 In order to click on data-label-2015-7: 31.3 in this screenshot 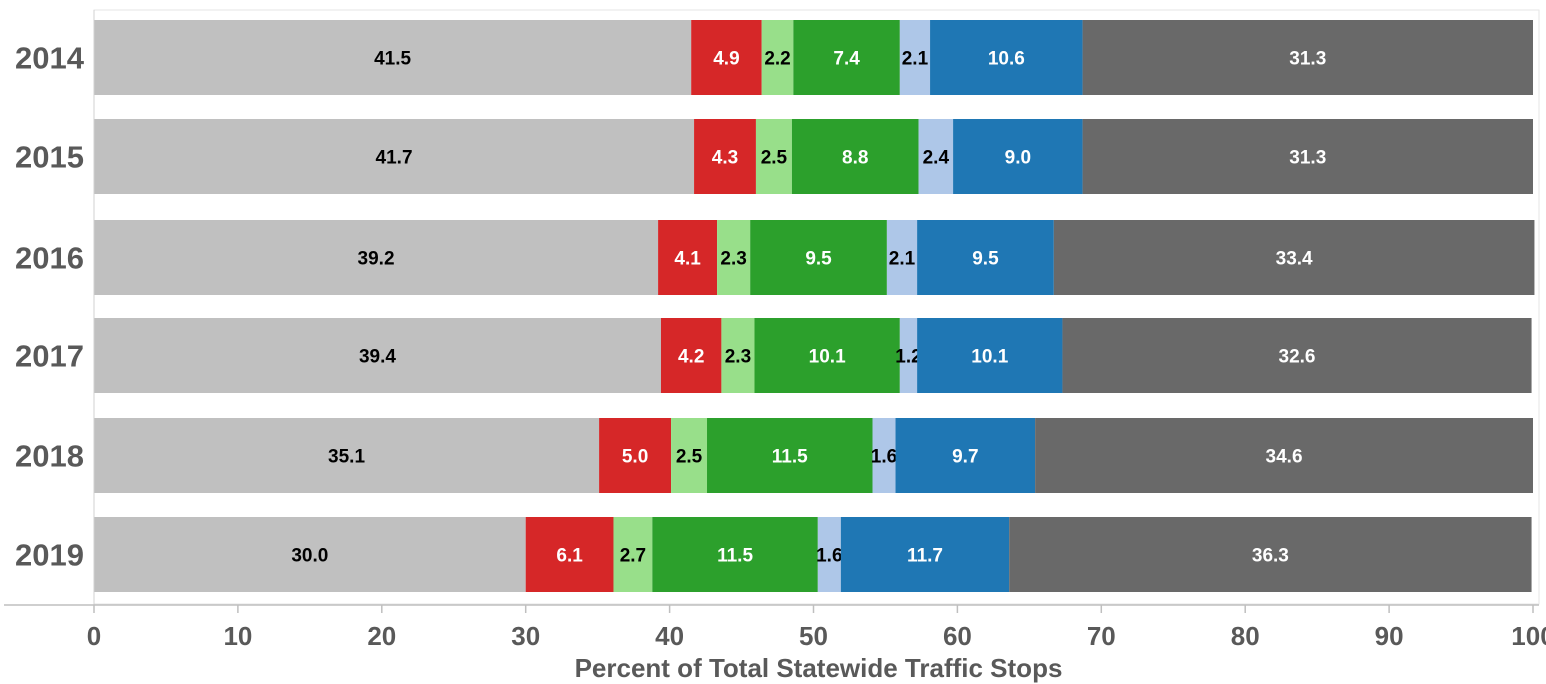, I will do `click(1307, 158)`.